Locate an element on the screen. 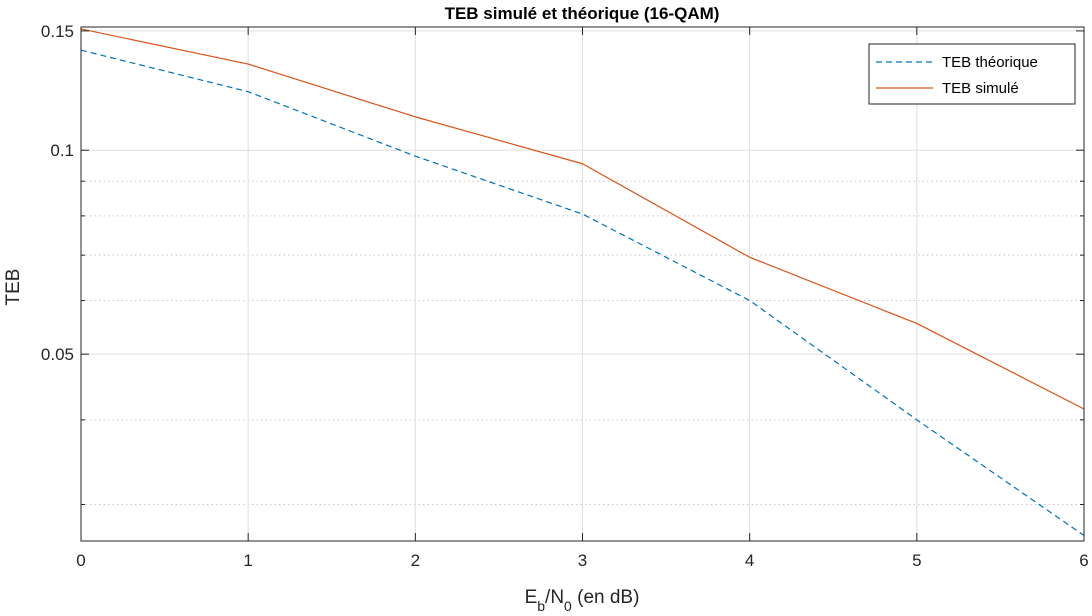  legend-box is located at coordinates (972, 74).